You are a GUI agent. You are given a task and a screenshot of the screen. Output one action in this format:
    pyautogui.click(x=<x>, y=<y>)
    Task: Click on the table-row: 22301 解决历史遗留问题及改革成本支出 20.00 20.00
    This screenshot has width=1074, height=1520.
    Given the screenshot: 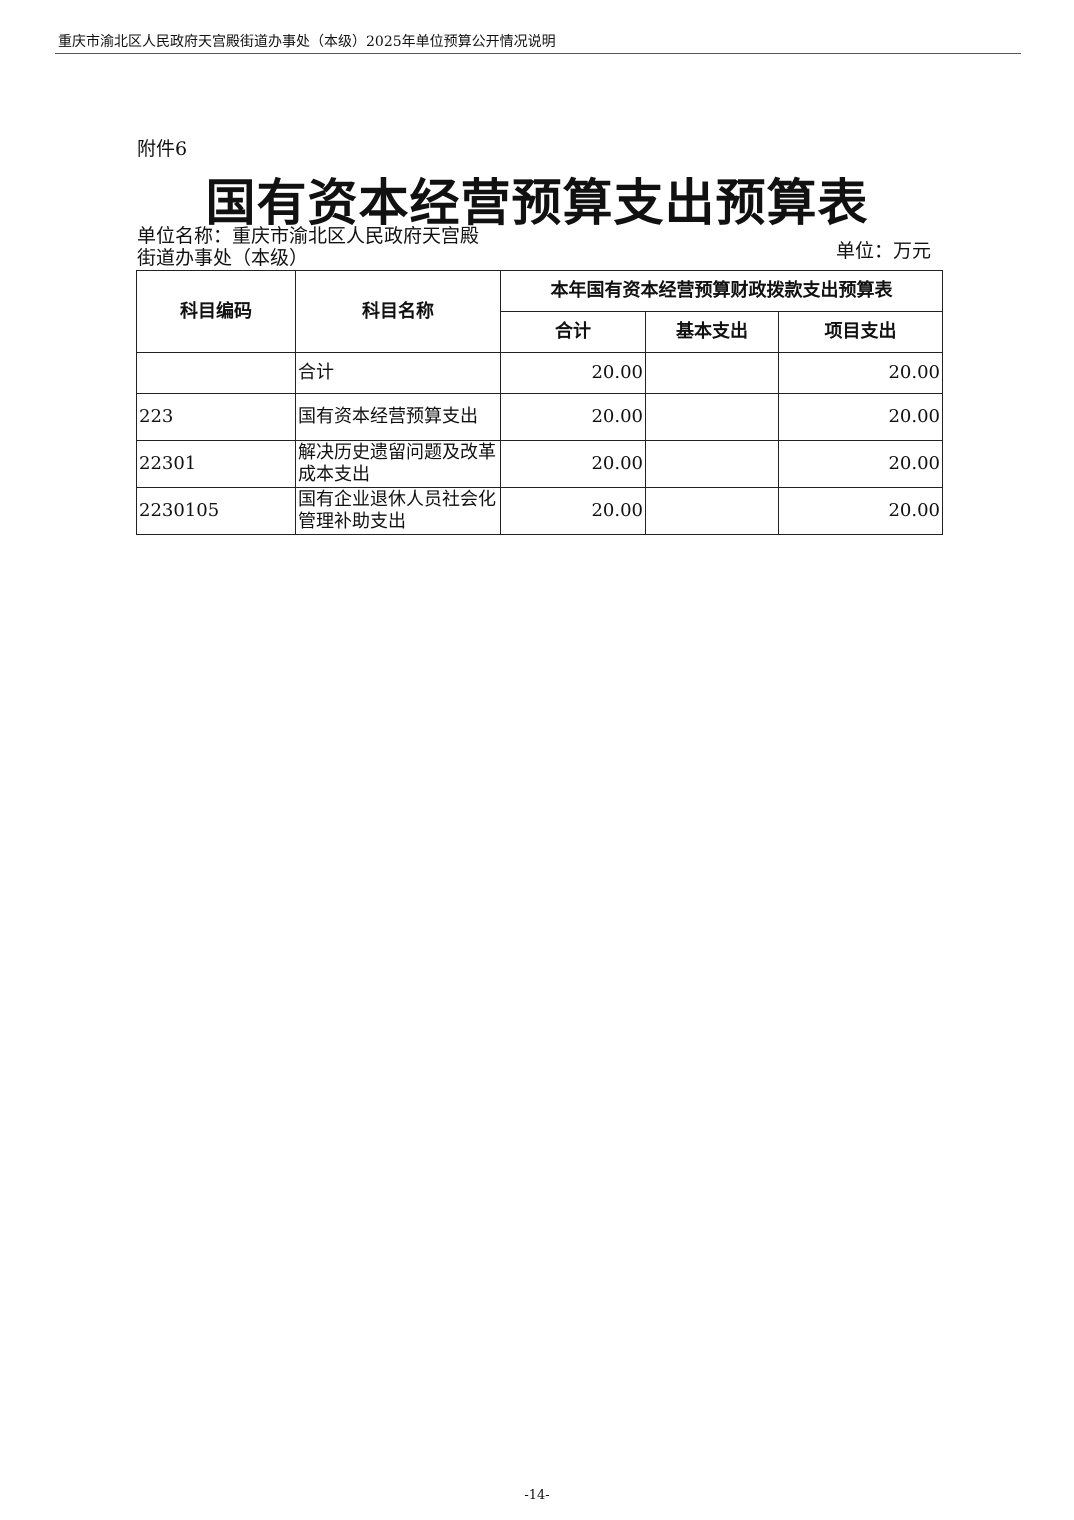 What is the action you would take?
    pyautogui.click(x=539, y=464)
    